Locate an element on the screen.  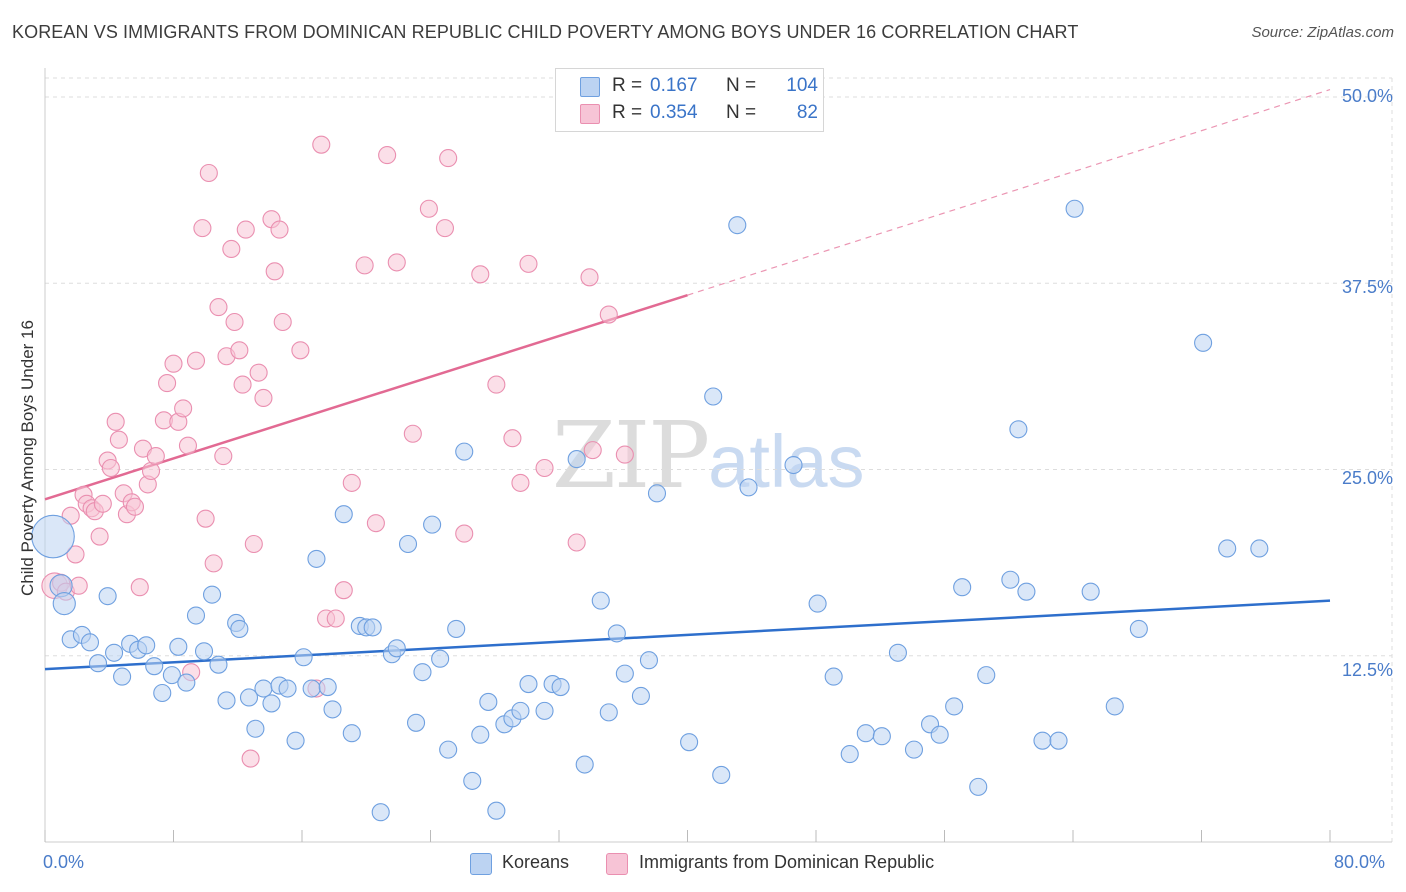
legend-n-value: 82 is located at coordinates (807, 112).